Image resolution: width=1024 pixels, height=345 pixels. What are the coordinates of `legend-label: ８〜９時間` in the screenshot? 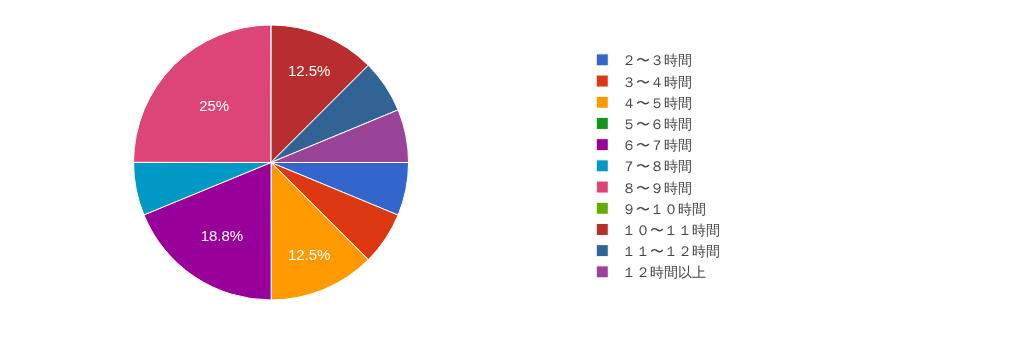 It's located at (657, 187).